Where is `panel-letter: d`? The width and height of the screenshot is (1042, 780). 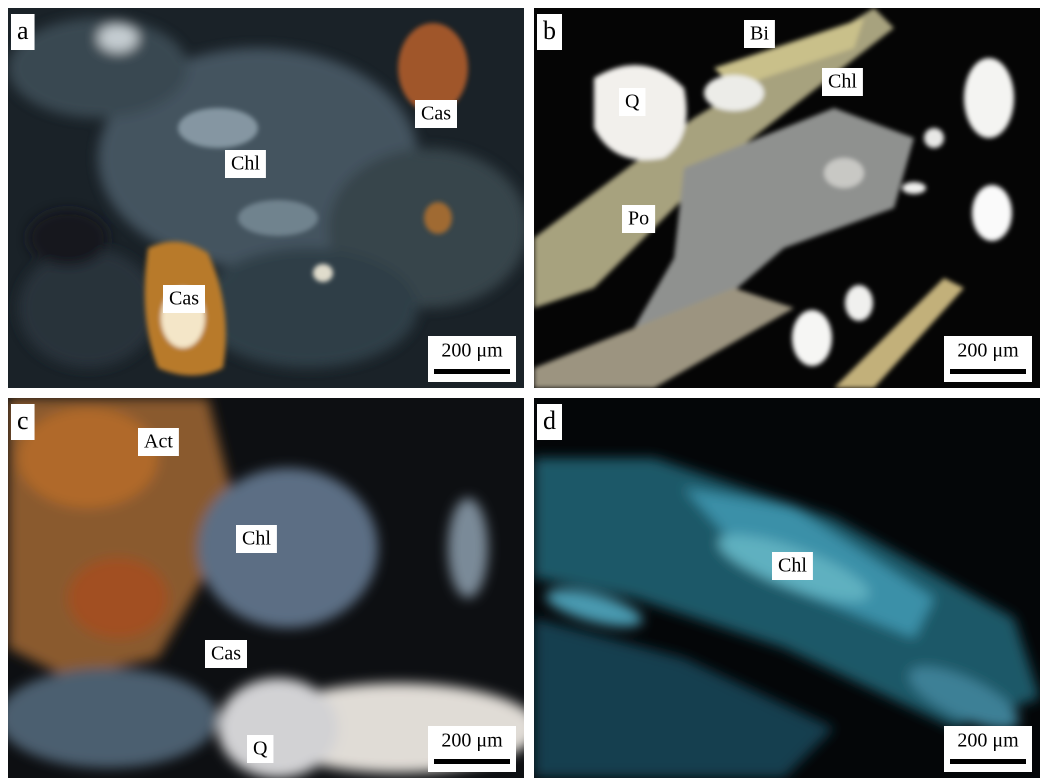
panel-letter: d is located at coordinates (549, 420).